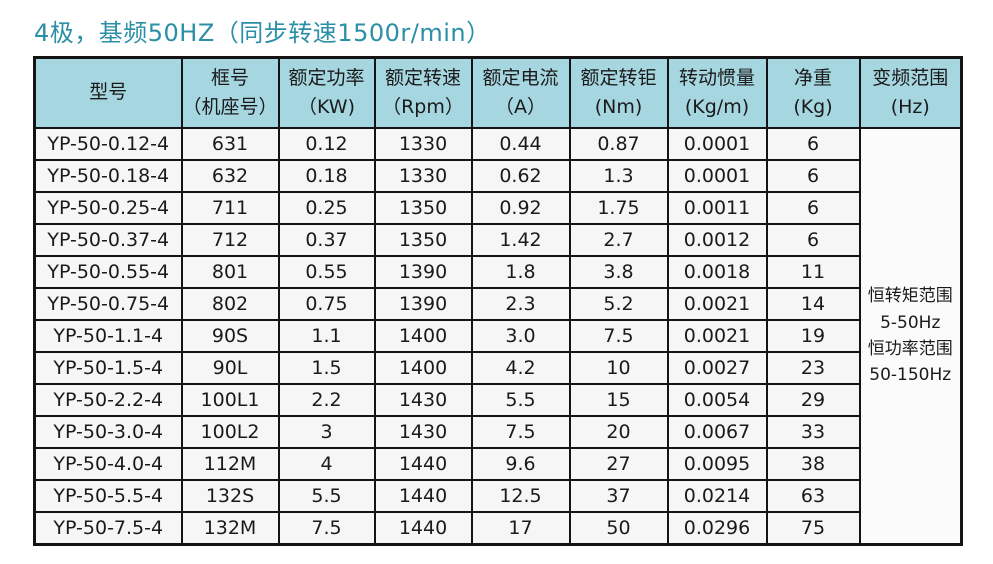 The width and height of the screenshot is (993, 564). What do you see at coordinates (813, 432) in the screenshot?
I see `value-cell: 33` at bounding box center [813, 432].